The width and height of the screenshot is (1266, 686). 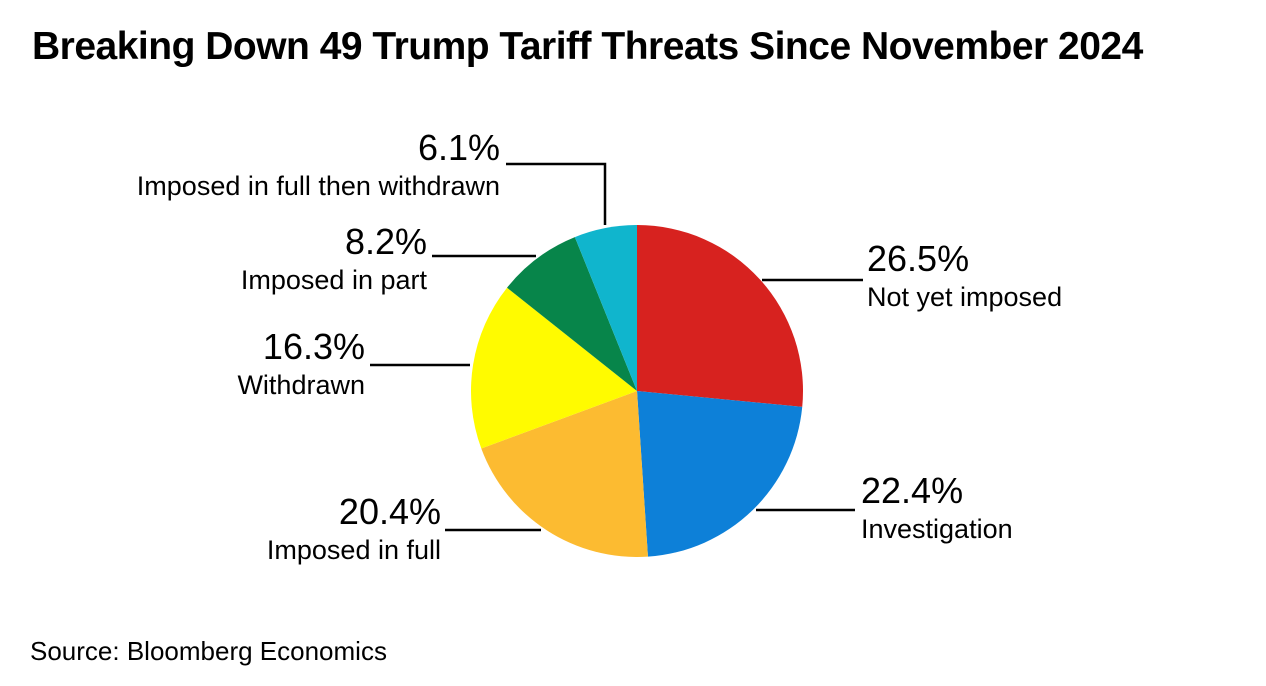 I want to click on callout-label-imposed-in-full-then-withdrawn: Imposed in full then withdrawn, so click(x=318, y=186).